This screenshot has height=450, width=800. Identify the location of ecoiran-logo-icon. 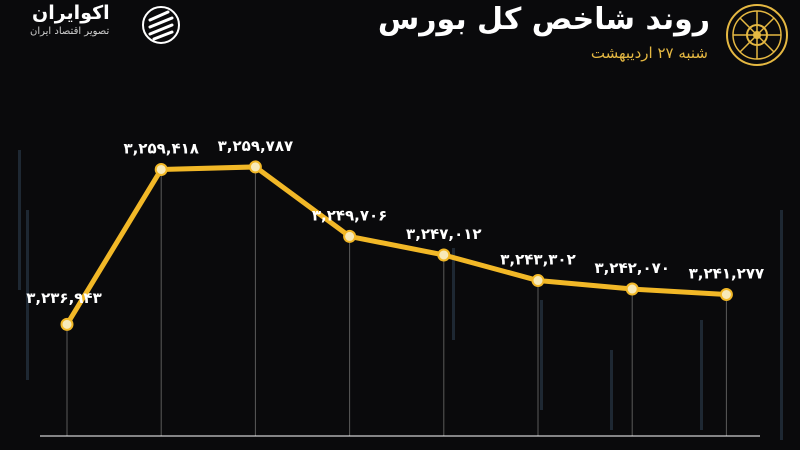
(161, 25).